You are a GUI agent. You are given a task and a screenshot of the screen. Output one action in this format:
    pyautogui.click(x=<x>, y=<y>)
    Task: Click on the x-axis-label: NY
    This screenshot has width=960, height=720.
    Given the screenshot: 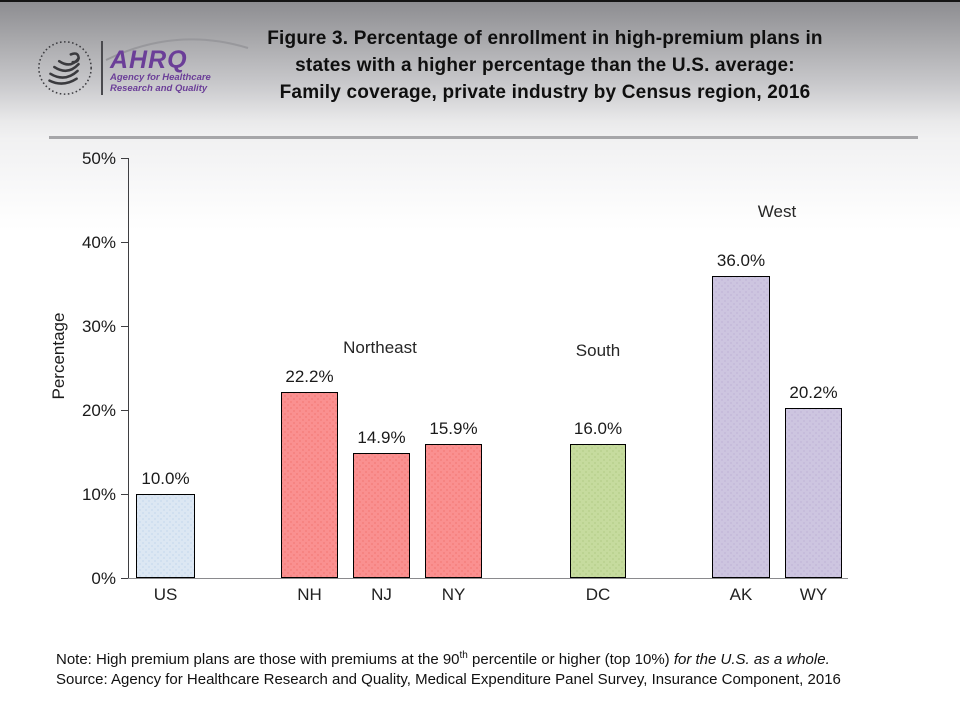 What is the action you would take?
    pyautogui.click(x=453, y=594)
    